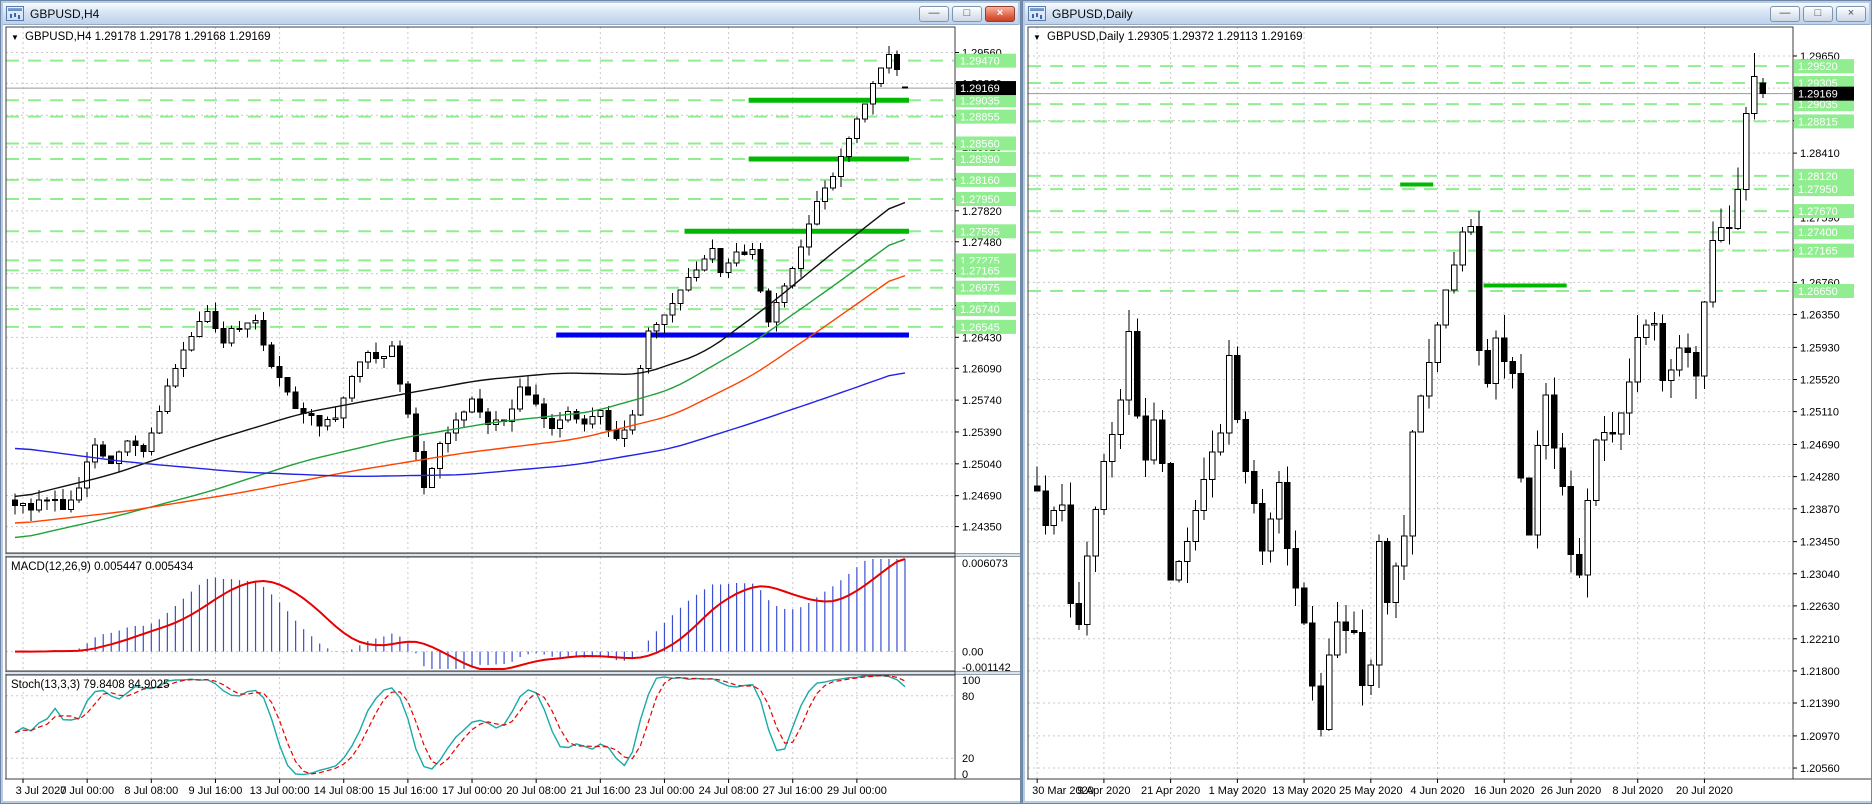  I want to click on level-price-label: 1.28855, so click(980, 118).